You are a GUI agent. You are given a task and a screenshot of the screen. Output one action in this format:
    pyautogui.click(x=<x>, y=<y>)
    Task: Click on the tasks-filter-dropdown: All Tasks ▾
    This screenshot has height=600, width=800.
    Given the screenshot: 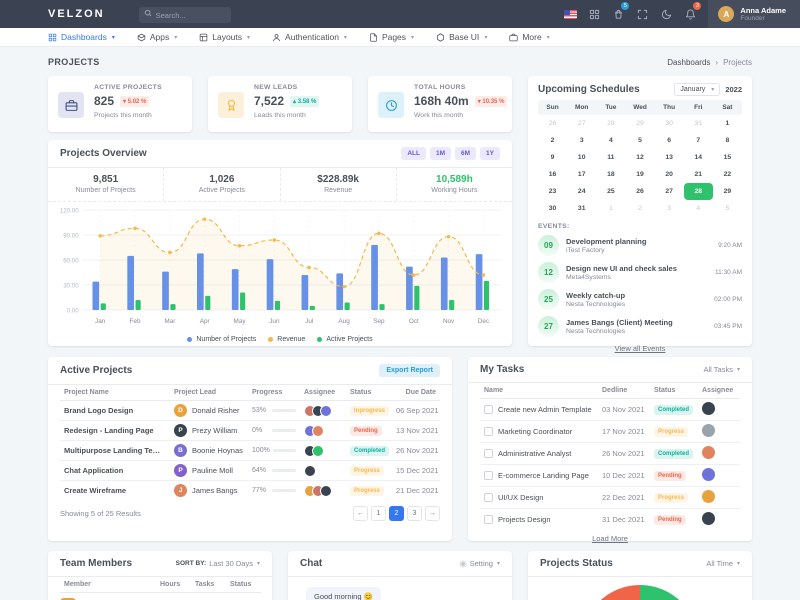 What is the action you would take?
    pyautogui.click(x=721, y=369)
    